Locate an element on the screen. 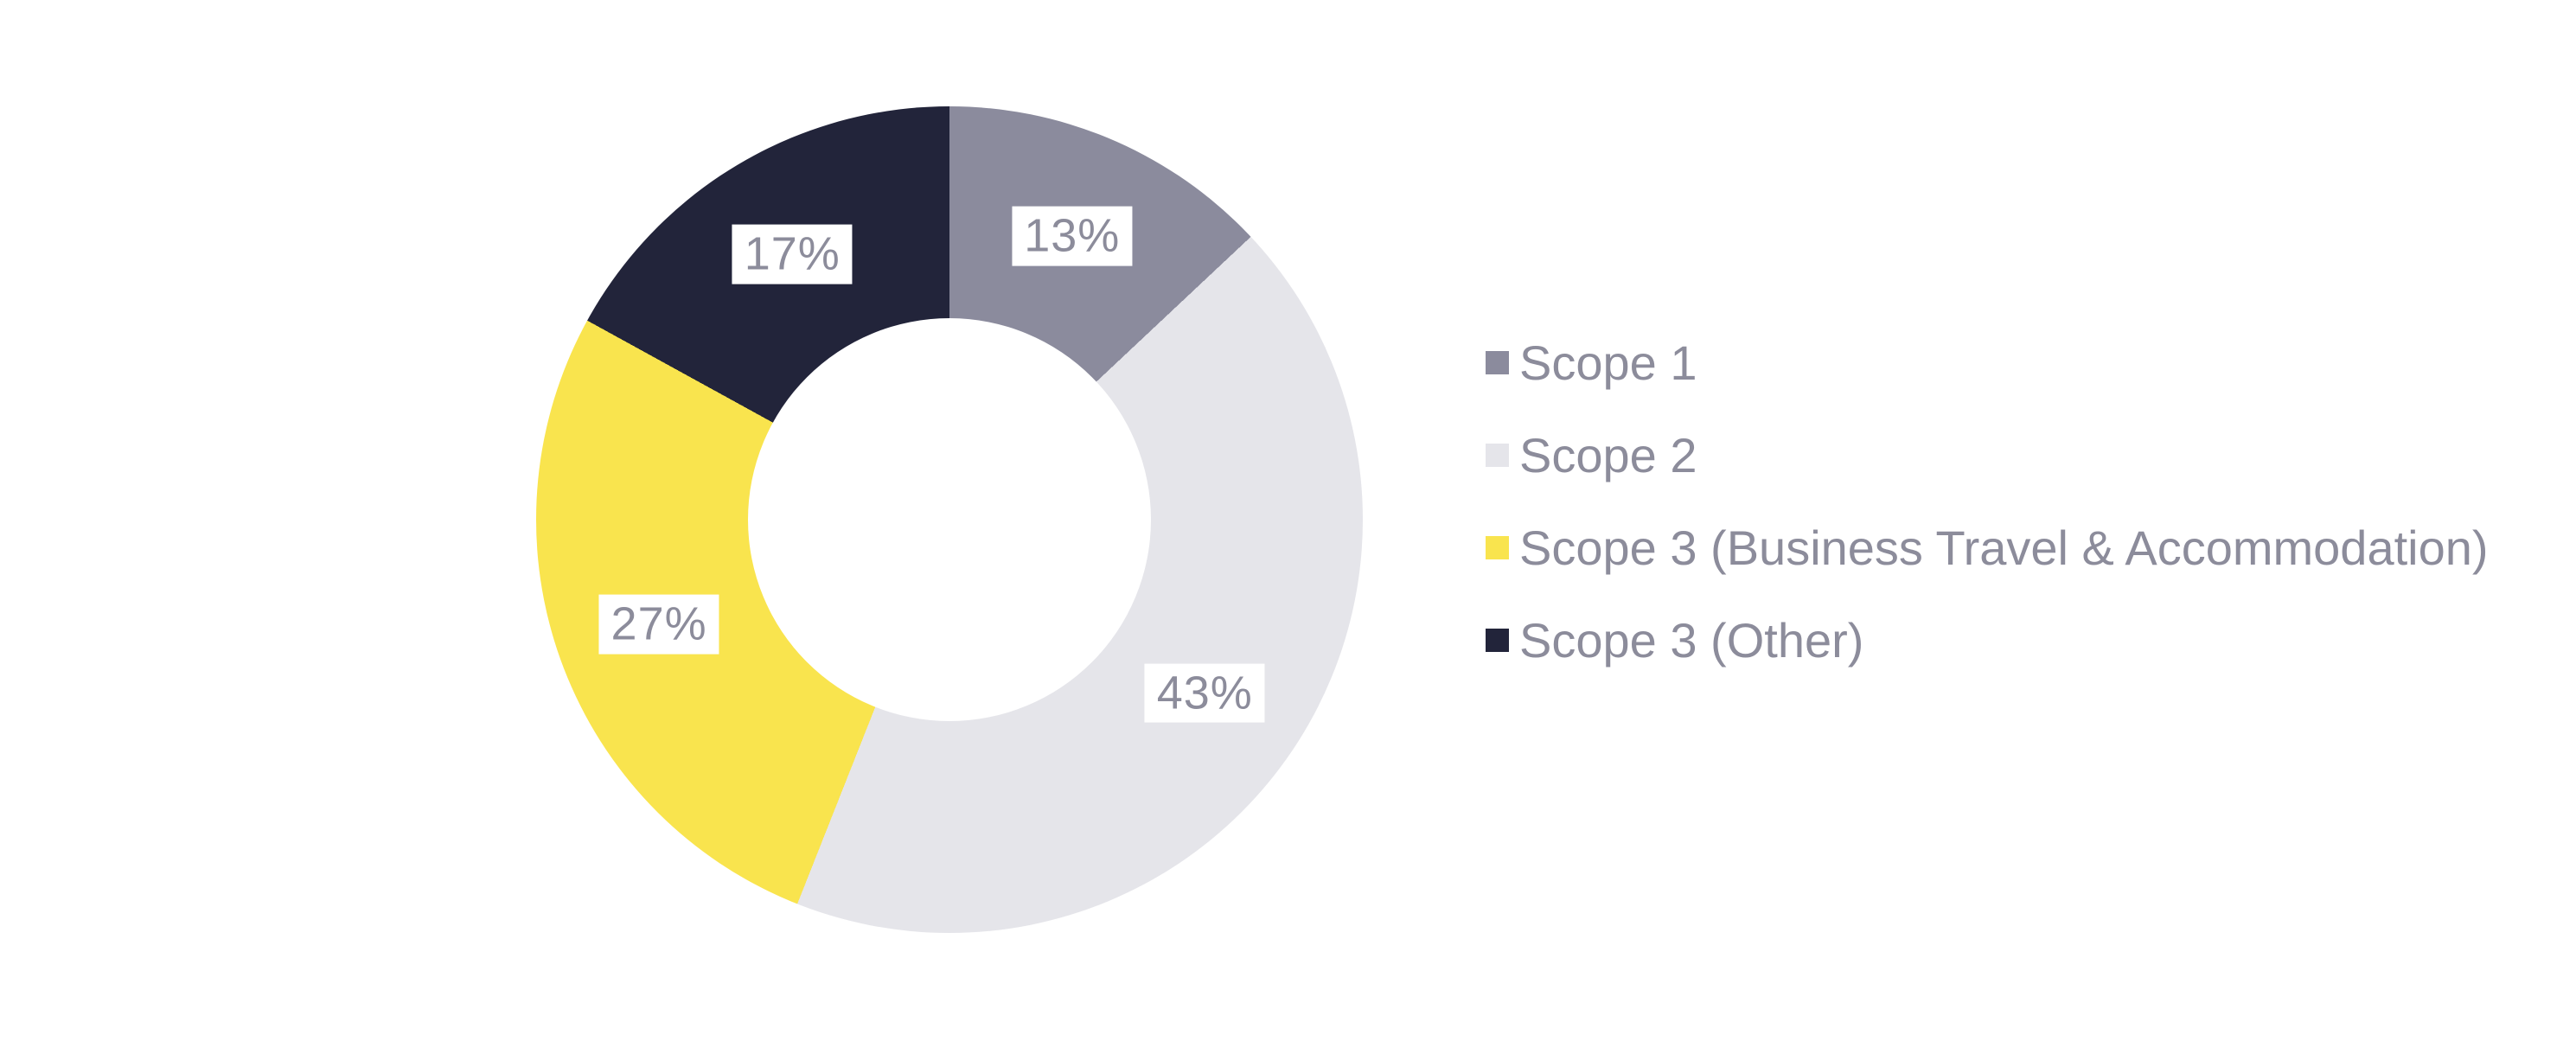 This screenshot has width=2576, height=1054. legend-item-scope-3-other: Scope 3 (Other) is located at coordinates (1988, 640).